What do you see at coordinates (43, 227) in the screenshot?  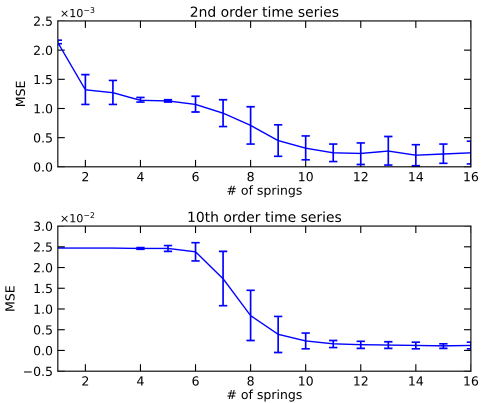 I see `y-tick-label: 3.0` at bounding box center [43, 227].